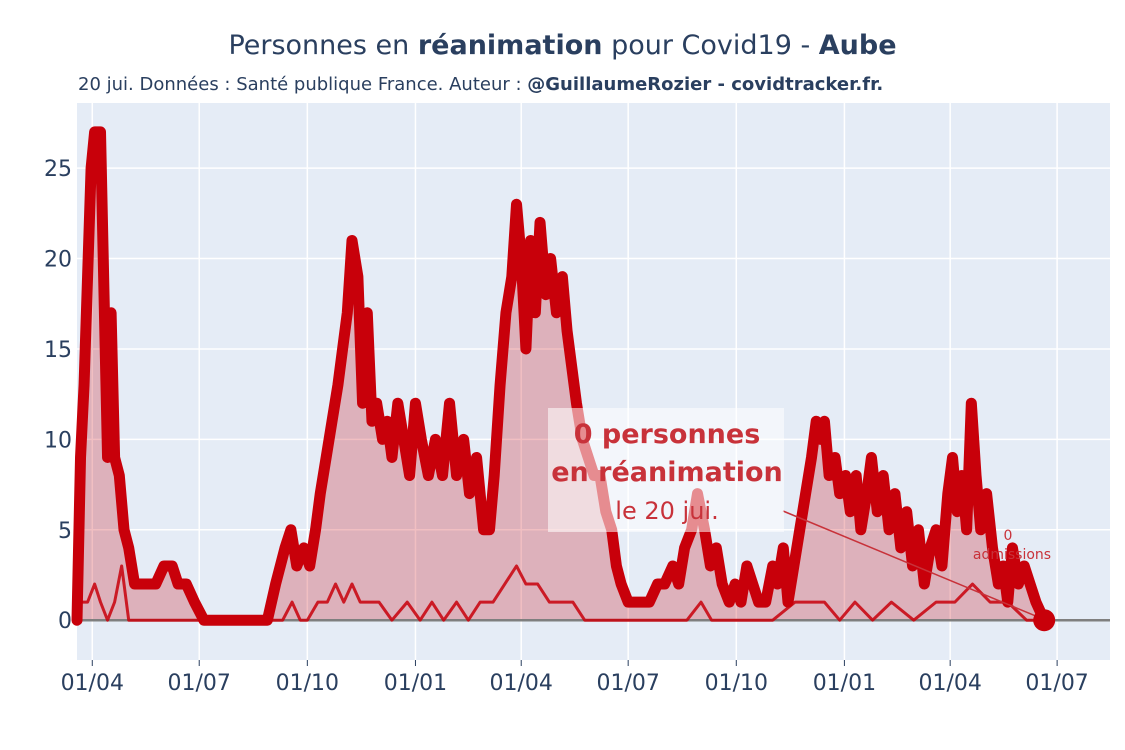 This screenshot has height=750, width=1125. What do you see at coordinates (1044, 620) in the screenshot?
I see `last-value-marker` at bounding box center [1044, 620].